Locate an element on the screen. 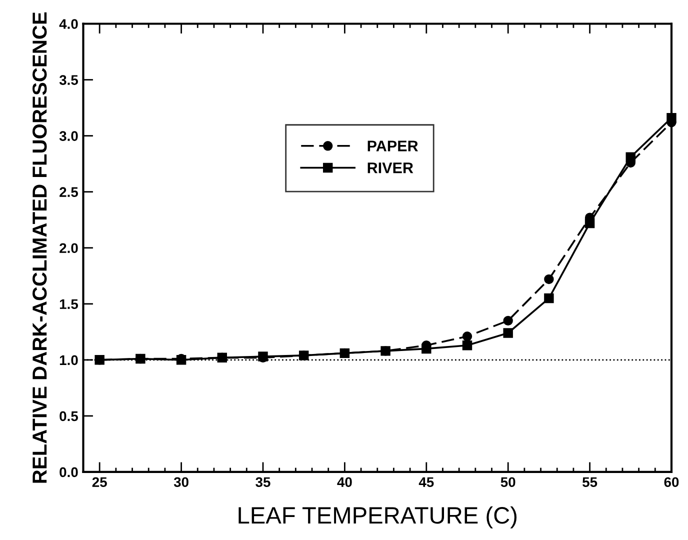 Image resolution: width=688 pixels, height=540 pixels. y-axis-title: RELATIVE DARK-ACCLIMATED FLUORESCENCE is located at coordinates (39, 247).